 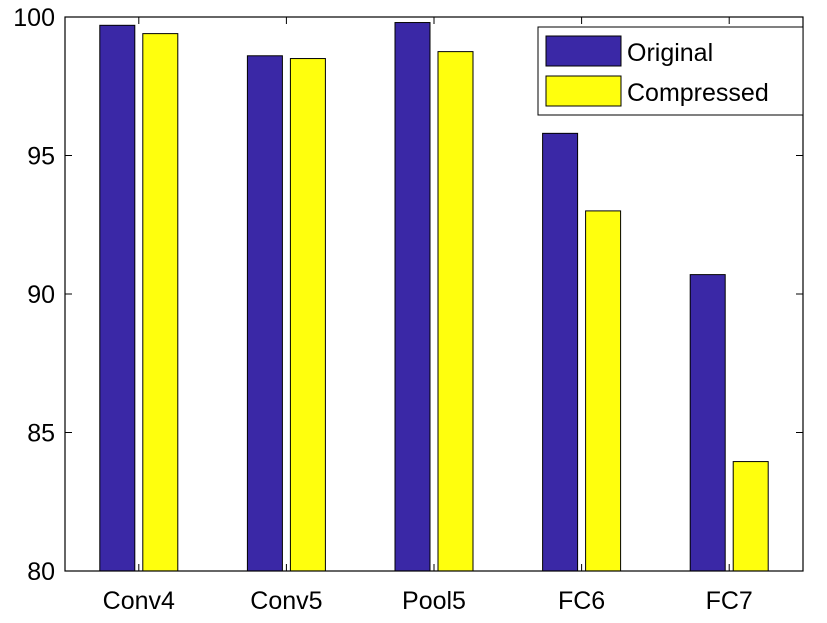 What do you see at coordinates (264, 313) in the screenshot?
I see `bar-original-conv5` at bounding box center [264, 313].